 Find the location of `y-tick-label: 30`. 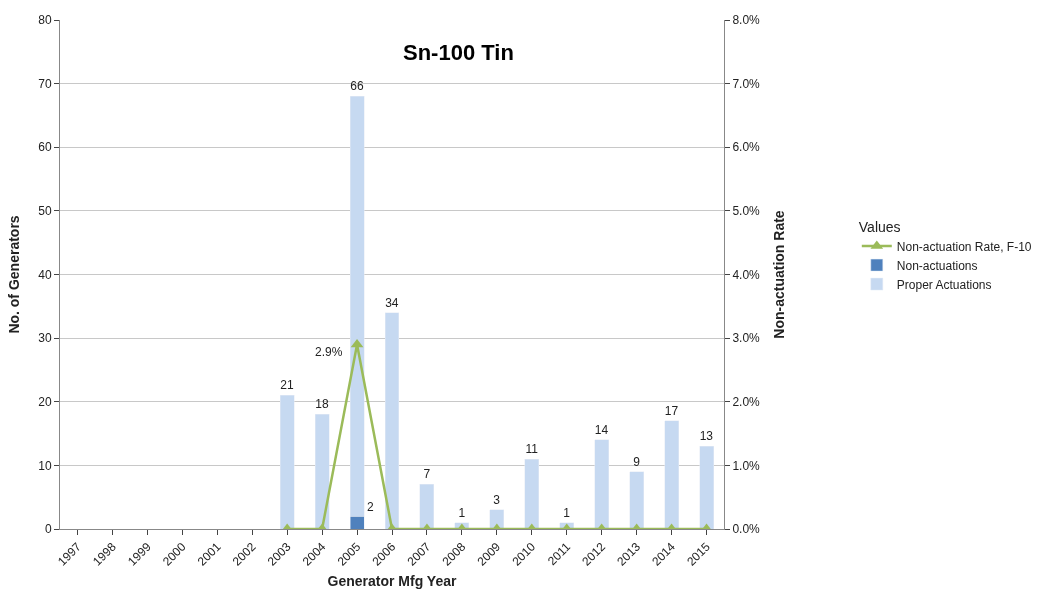

y-tick-label: 30 is located at coordinates (45, 338).